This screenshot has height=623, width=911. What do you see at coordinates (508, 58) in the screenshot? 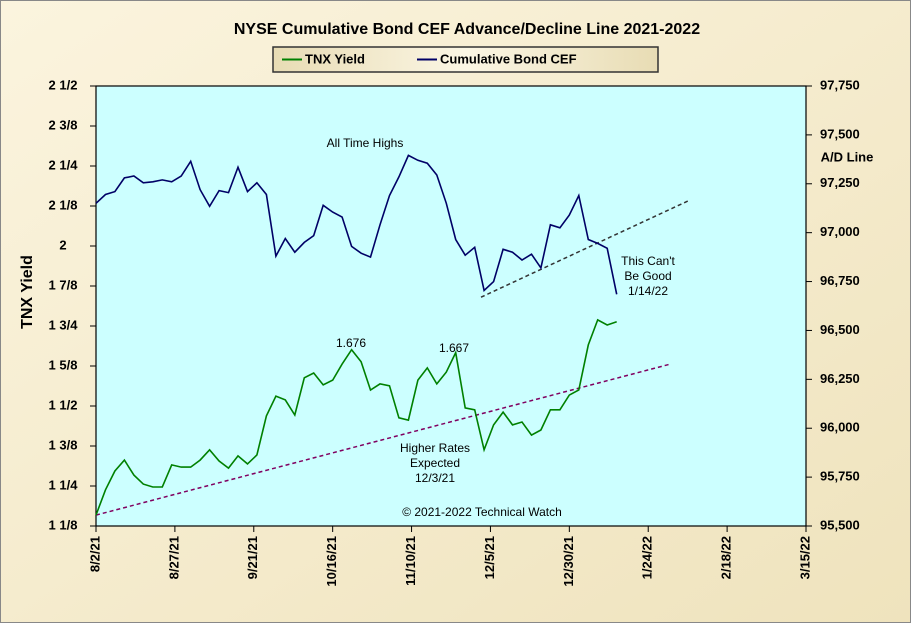
I see `legend-label: Cumulative Bond CEF` at bounding box center [508, 58].